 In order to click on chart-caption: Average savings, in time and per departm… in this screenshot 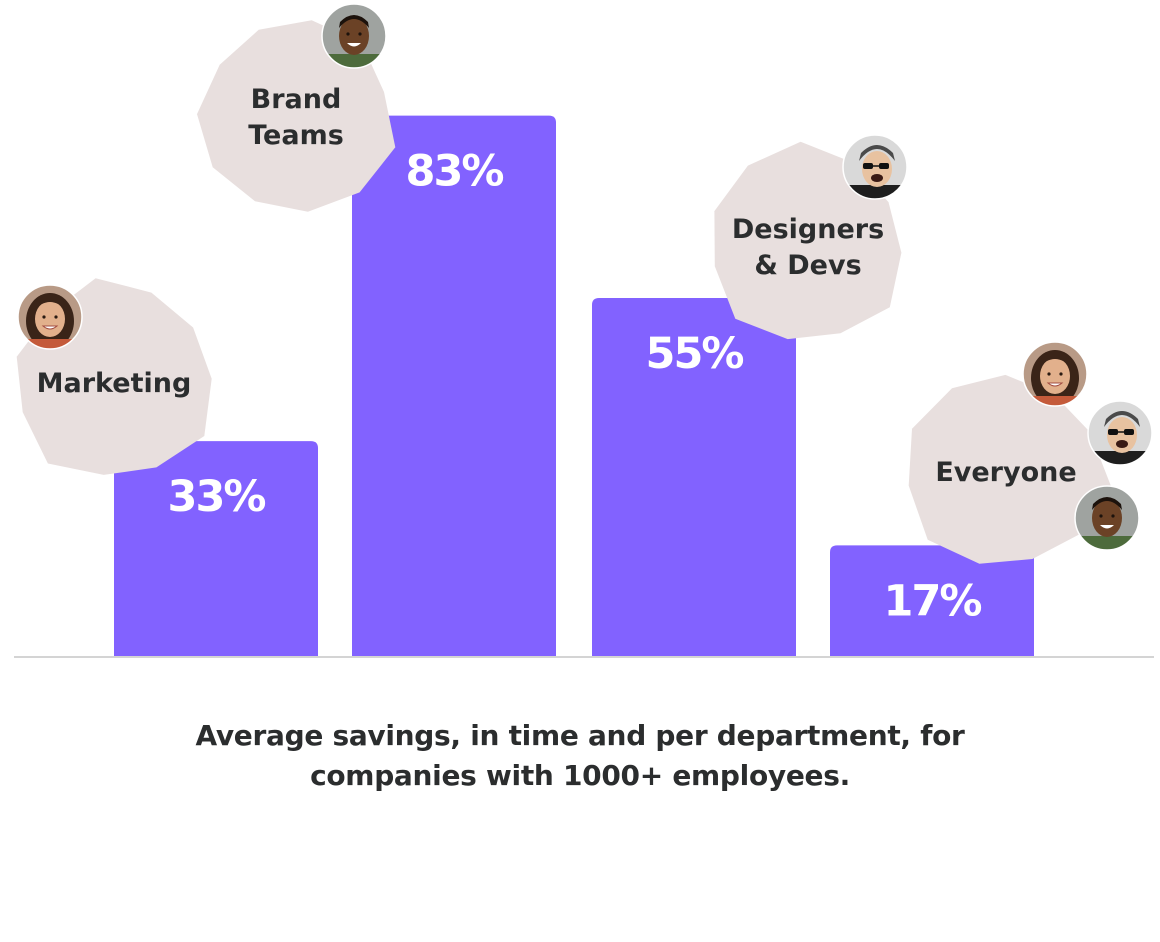, I will do `click(580, 756)`.